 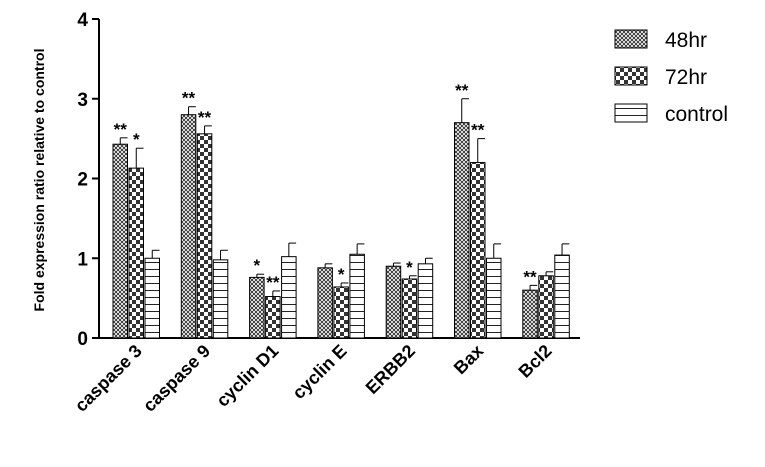 What do you see at coordinates (468, 359) in the screenshot?
I see `category-label: Bax` at bounding box center [468, 359].